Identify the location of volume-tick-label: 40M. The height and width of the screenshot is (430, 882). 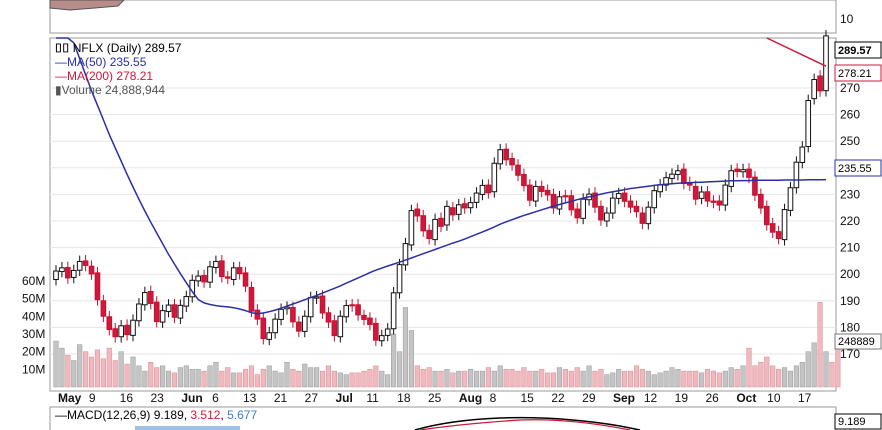
(33, 316).